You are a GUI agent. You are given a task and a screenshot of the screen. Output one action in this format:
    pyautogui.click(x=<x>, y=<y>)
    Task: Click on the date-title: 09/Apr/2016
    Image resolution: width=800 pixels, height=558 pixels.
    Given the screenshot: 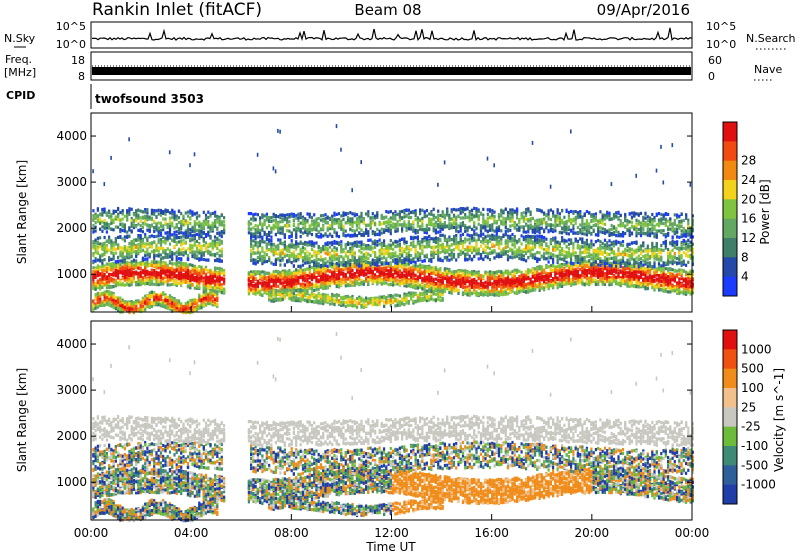 What is the action you would take?
    pyautogui.click(x=643, y=10)
    